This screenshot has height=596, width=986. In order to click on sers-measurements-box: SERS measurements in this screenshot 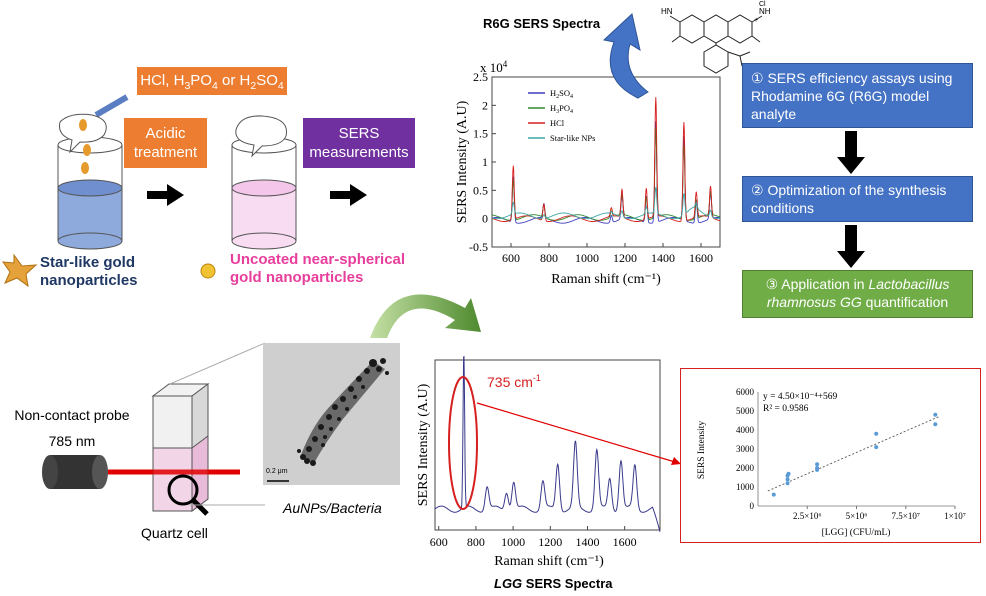, I will do `click(359, 143)`.